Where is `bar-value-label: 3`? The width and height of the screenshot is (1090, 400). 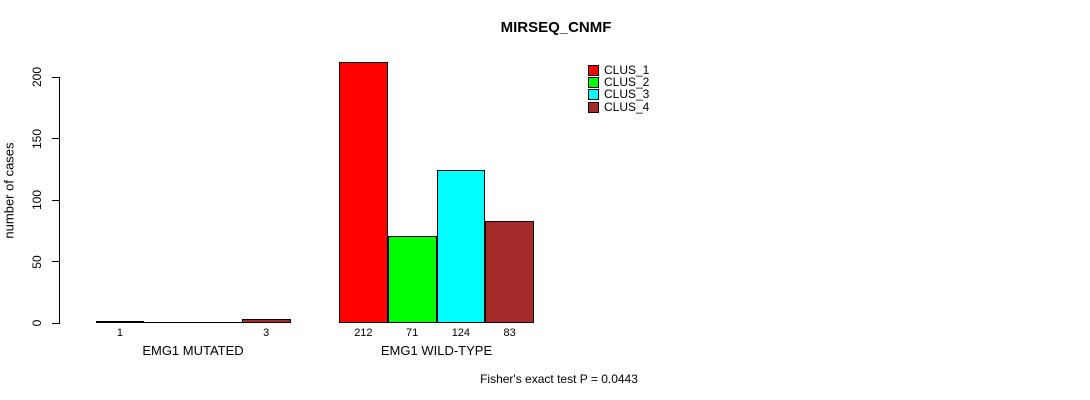 bar-value-label: 3 is located at coordinates (266, 333).